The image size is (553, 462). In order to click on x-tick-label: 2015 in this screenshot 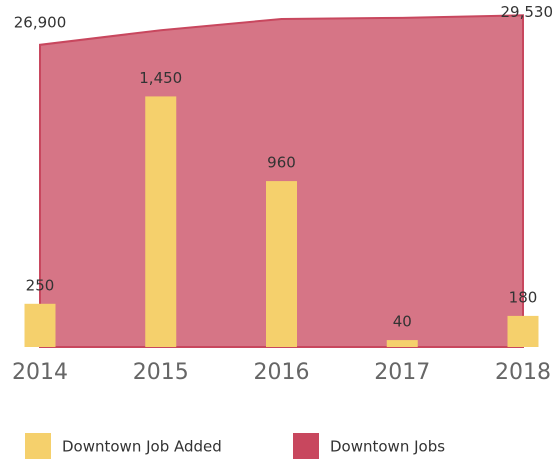, I will do `click(161, 372)`.